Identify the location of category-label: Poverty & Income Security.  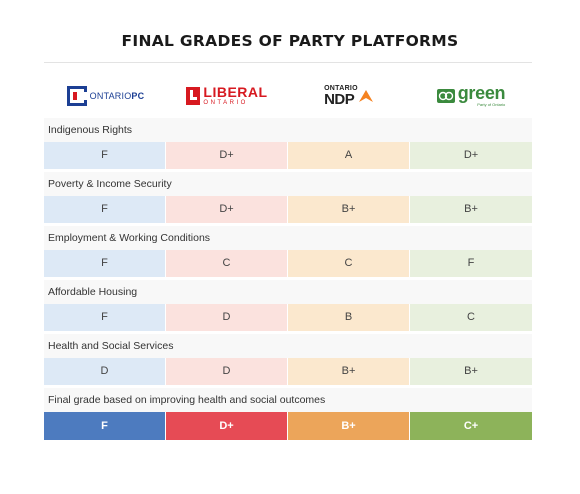
(288, 184).